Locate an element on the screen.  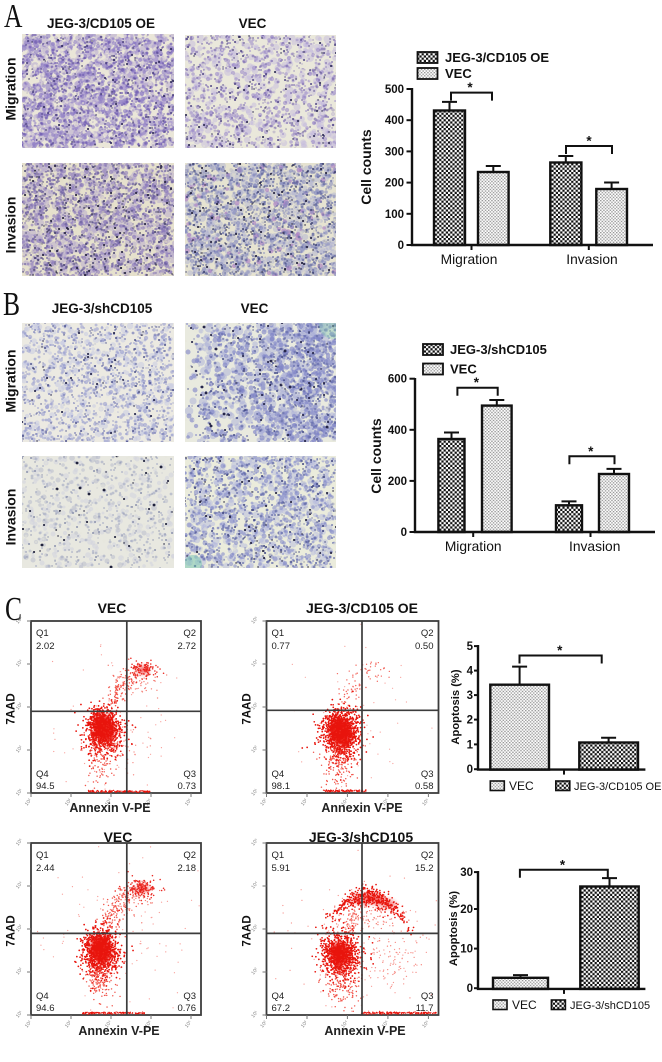
svg-text: 94.6 is located at coordinates (45, 1008).